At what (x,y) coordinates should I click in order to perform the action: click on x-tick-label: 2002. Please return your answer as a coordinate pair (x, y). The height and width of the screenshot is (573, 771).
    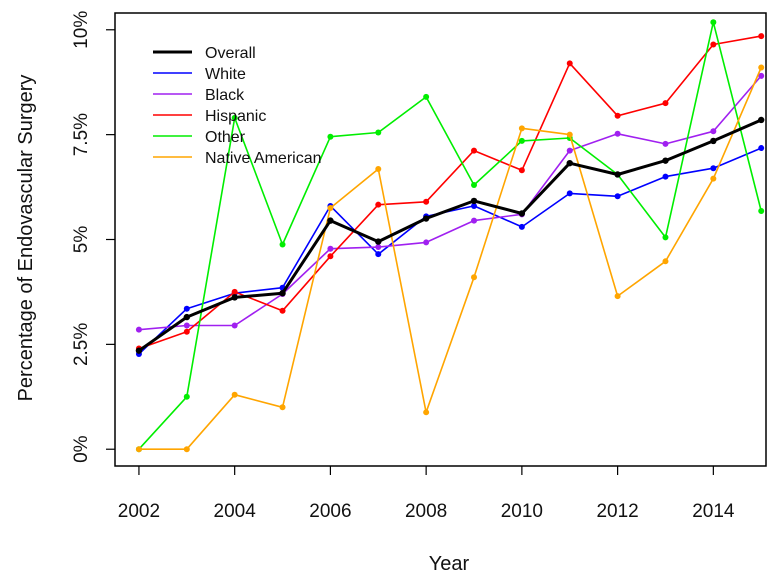
    Looking at the image, I should click on (139, 511).